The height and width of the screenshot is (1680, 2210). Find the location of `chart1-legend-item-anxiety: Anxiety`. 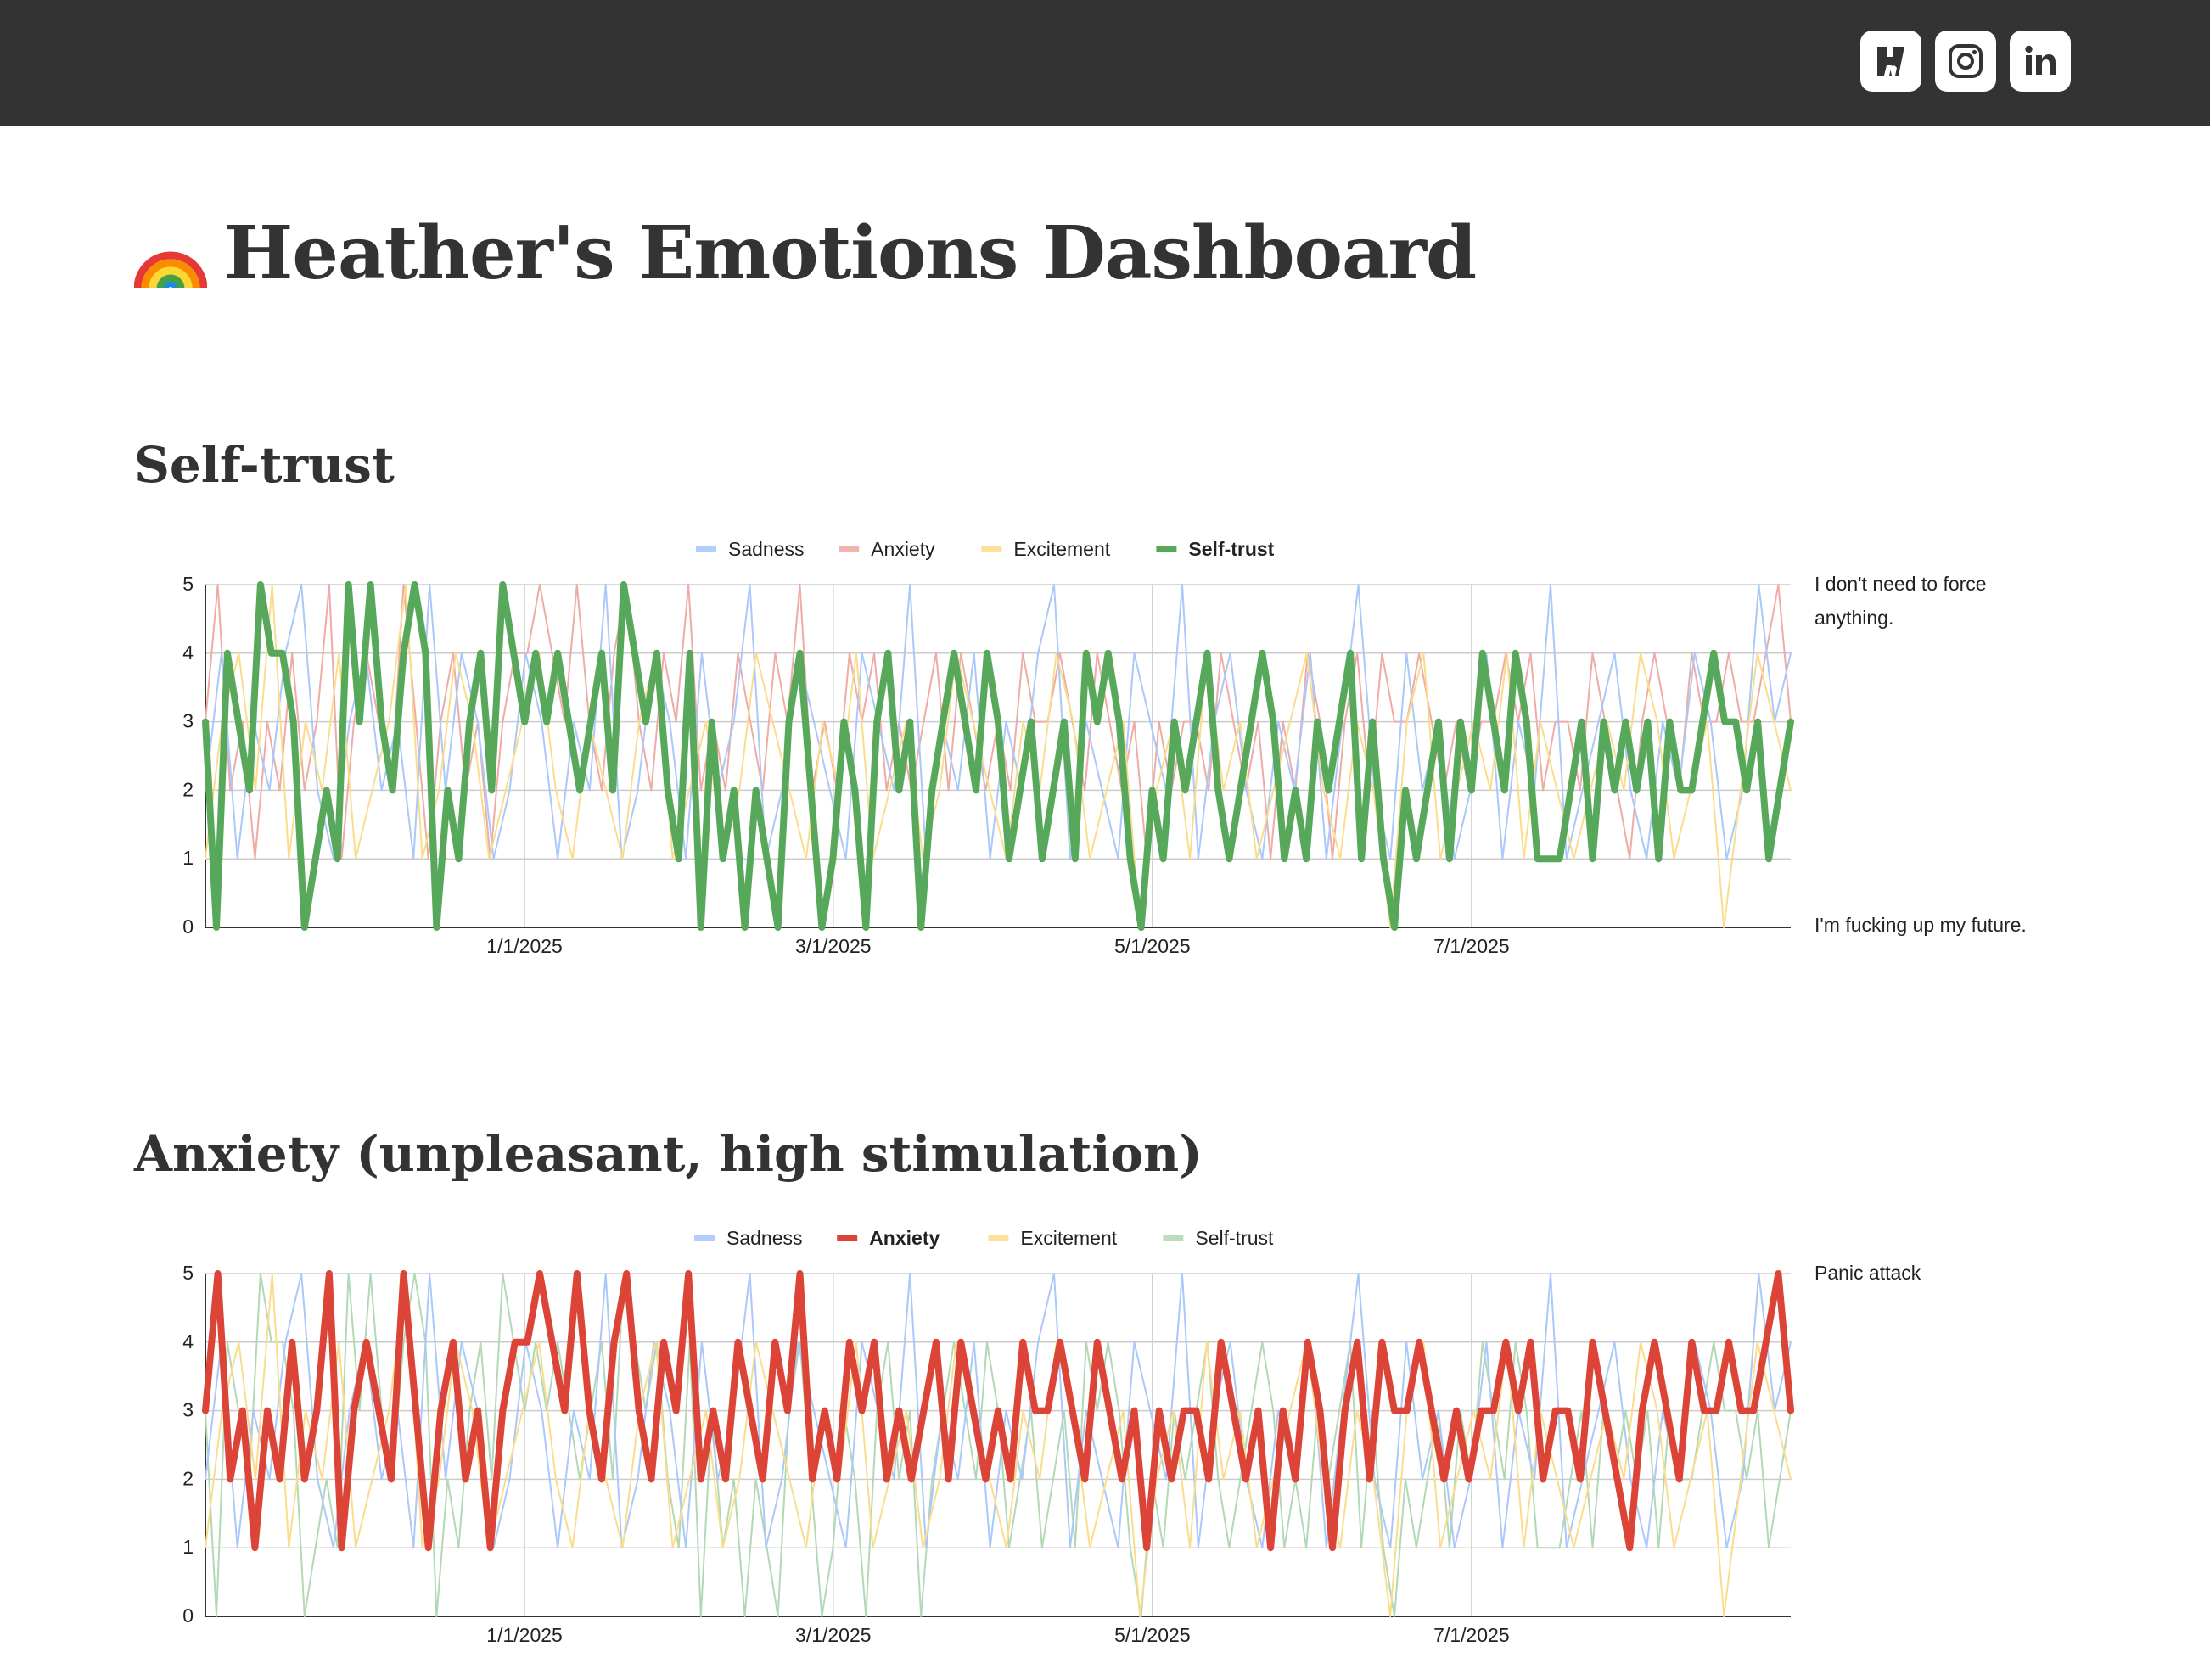

chart1-legend-item-anxiety: Anxiety is located at coordinates (889, 1238).